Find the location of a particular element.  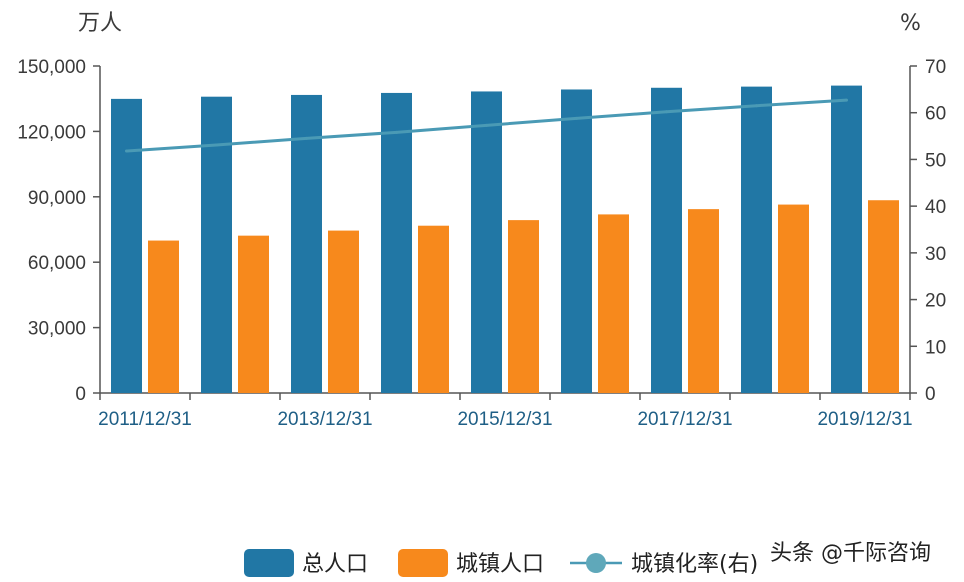

x-tick-label: 2011/12/31 is located at coordinates (145, 419).